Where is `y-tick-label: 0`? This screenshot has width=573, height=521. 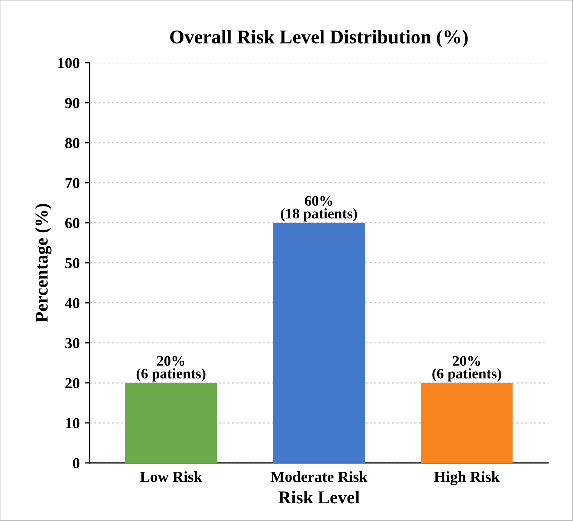 y-tick-label: 0 is located at coordinates (76, 463).